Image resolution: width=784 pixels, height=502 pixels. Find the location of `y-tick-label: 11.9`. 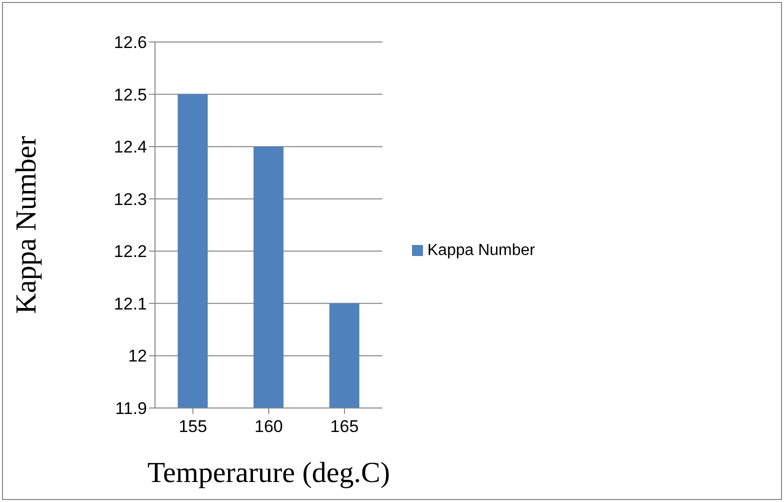

y-tick-label: 11.9 is located at coordinates (131, 408).